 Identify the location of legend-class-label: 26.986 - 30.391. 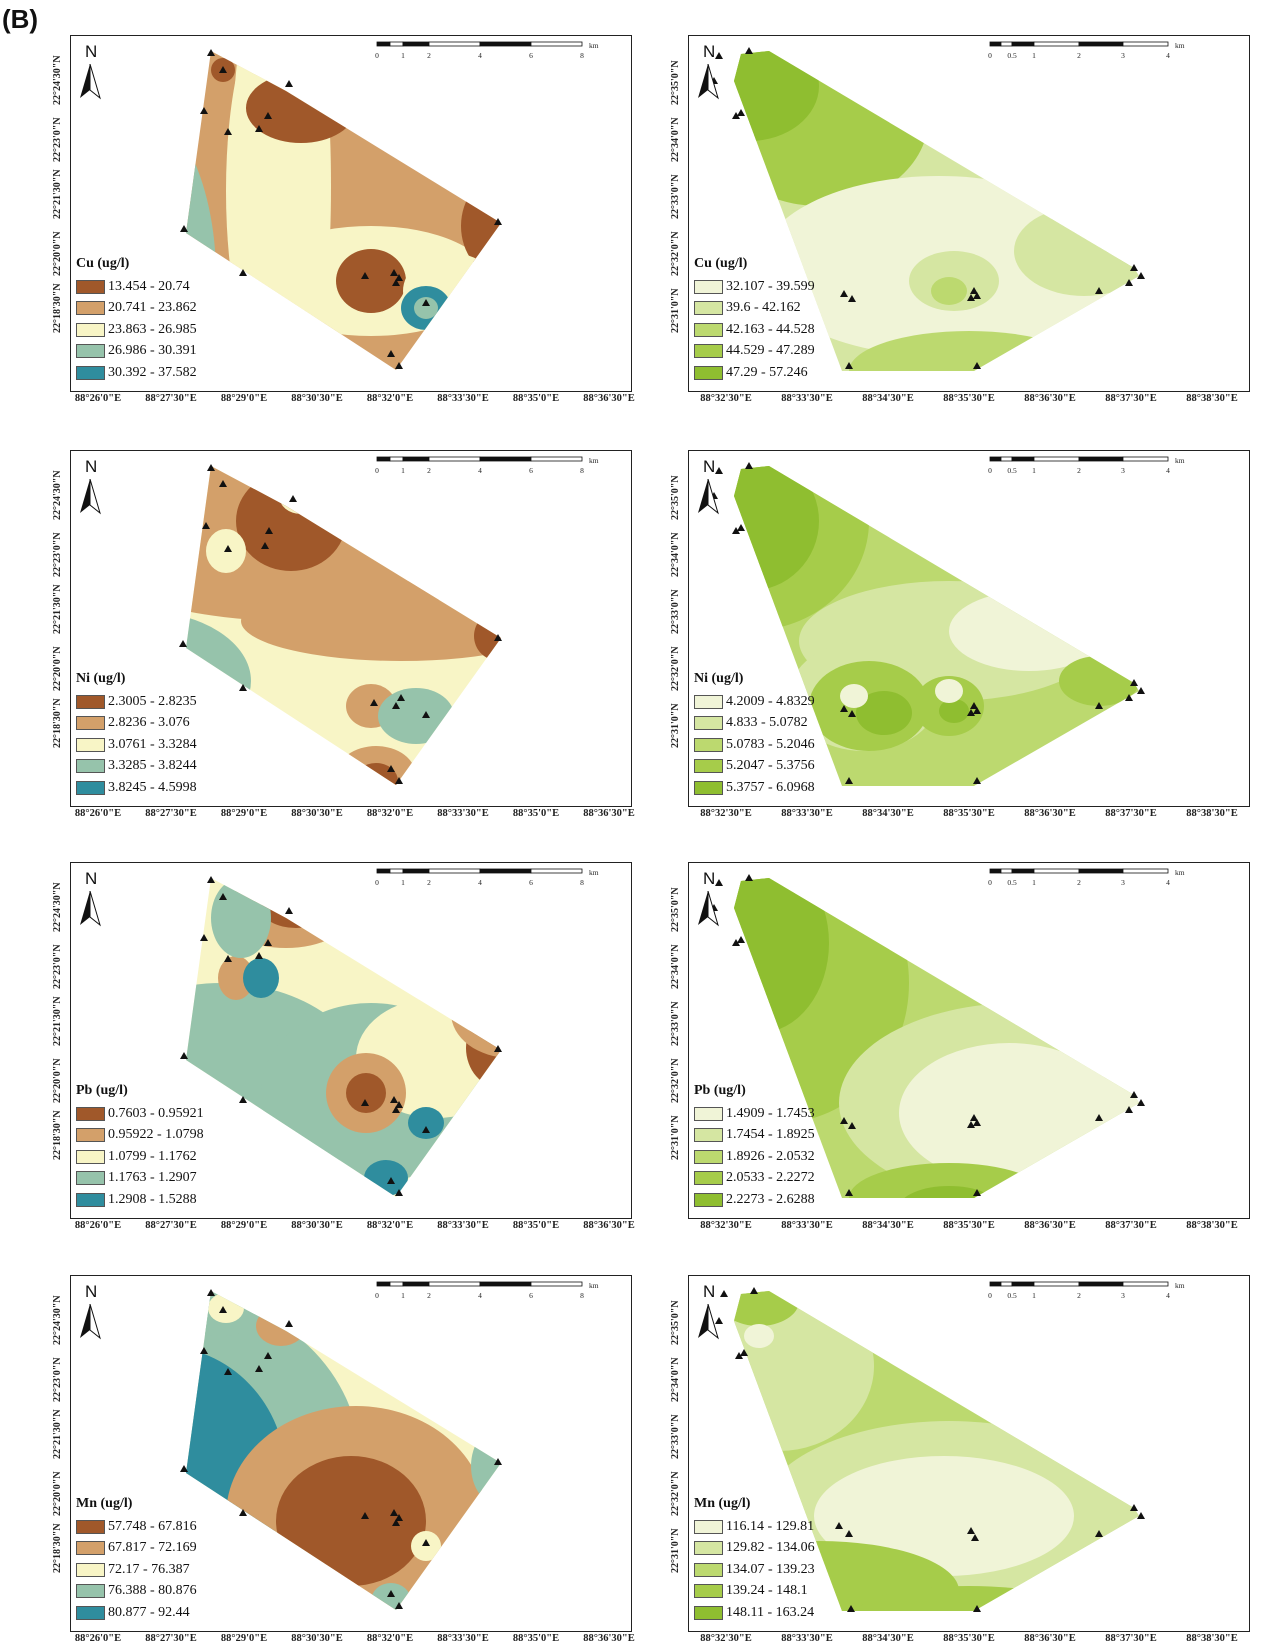
(152, 351).